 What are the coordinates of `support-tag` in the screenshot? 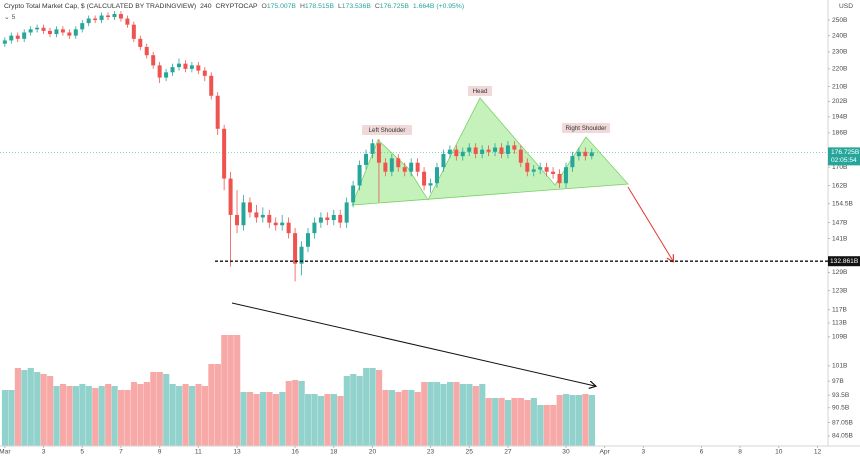 It's located at (844, 261).